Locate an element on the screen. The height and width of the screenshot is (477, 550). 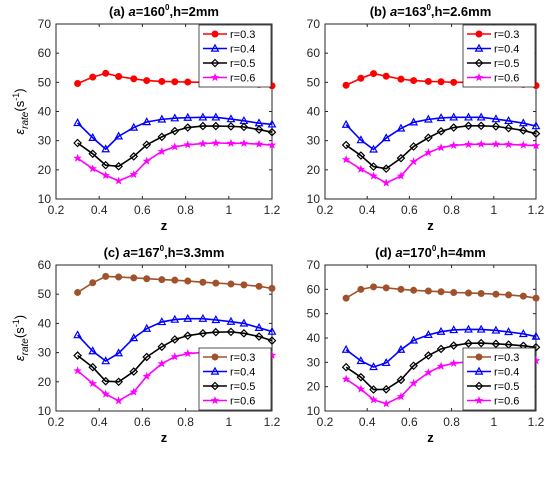
legend: r=0.3 r=0.4 r=0.5 r=0.6 is located at coordinates (235, 379).